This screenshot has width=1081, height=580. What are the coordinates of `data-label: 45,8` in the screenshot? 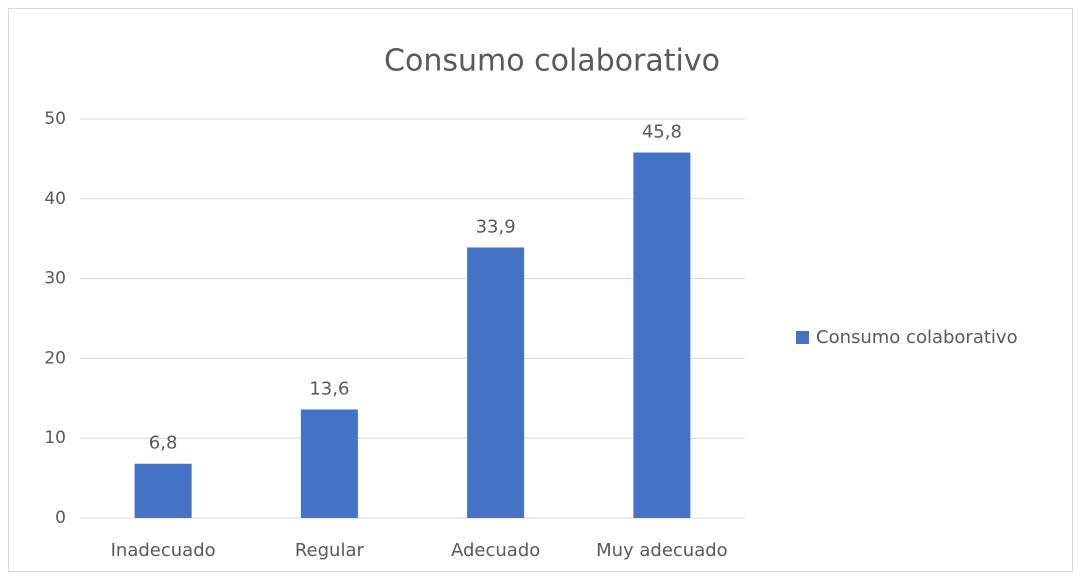 It's located at (662, 132).